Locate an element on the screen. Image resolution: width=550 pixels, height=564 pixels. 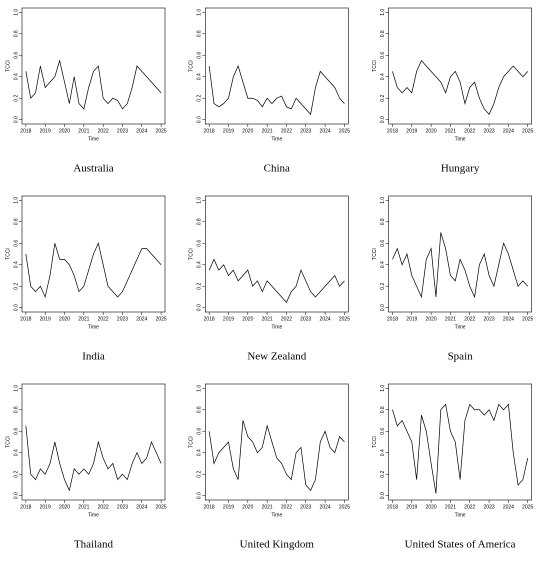
chart-caption: China is located at coordinates (277, 169).